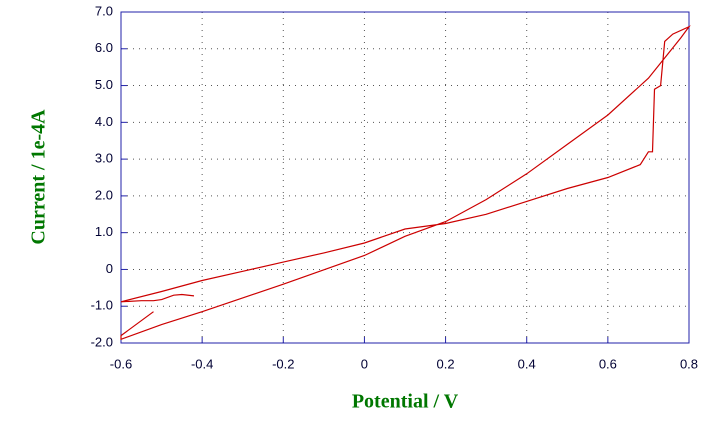 The image size is (711, 424). What do you see at coordinates (104, 158) in the screenshot?
I see `y-tick-label: 3.0` at bounding box center [104, 158].